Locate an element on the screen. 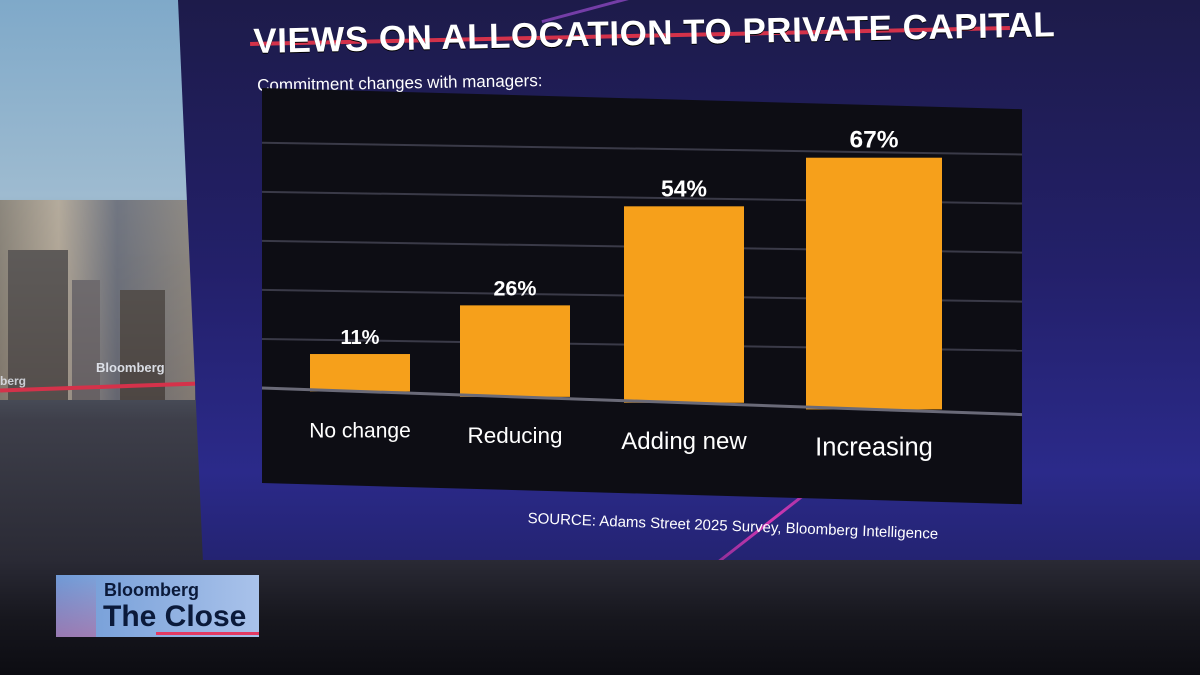  side-screen-brand-partial: berg is located at coordinates (13, 381).